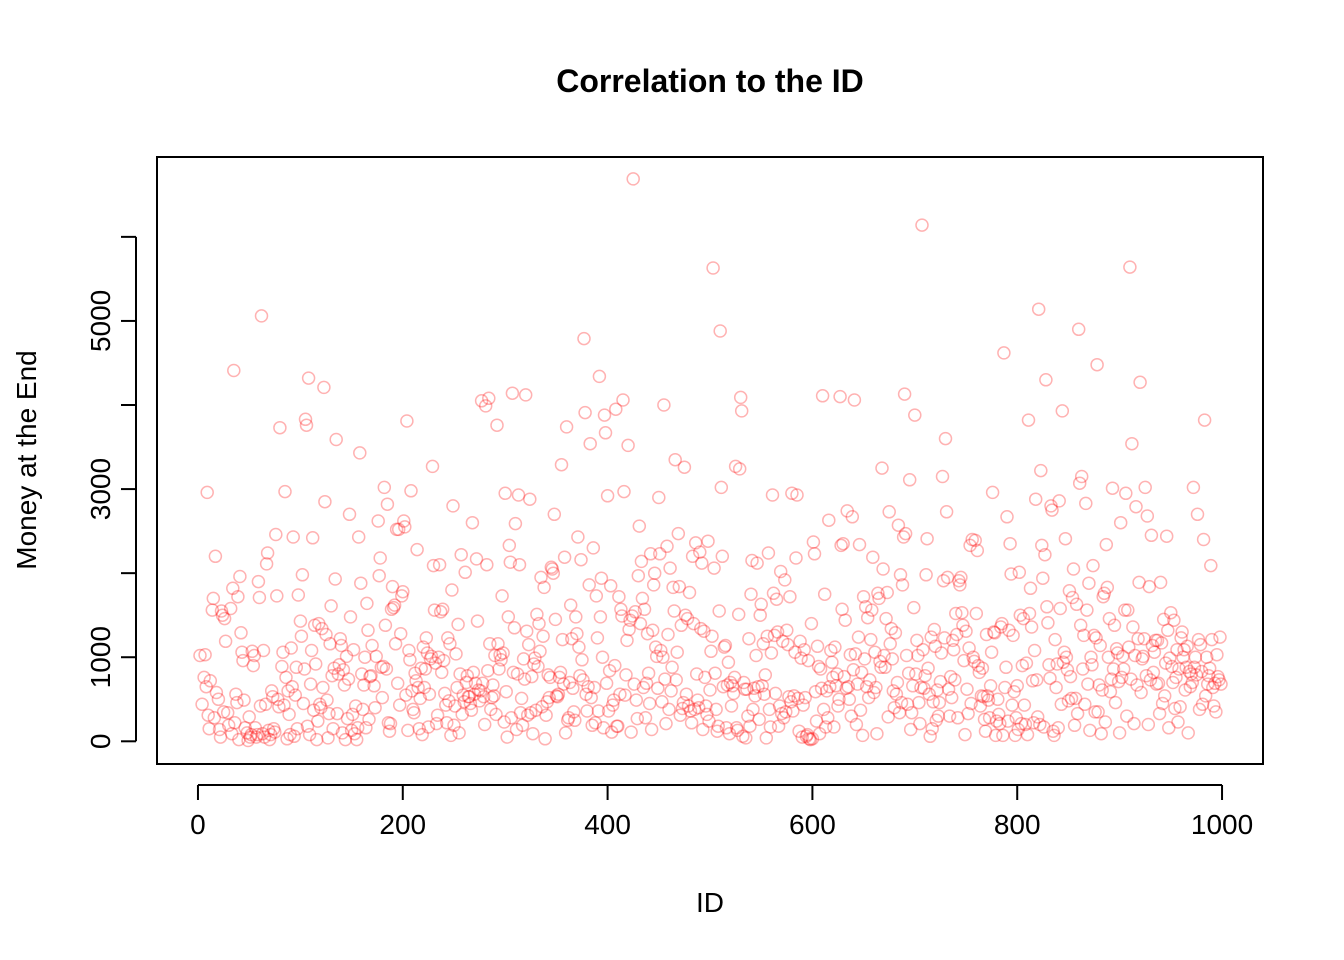 This screenshot has height=960, width=1344. Describe the element at coordinates (198, 824) in the screenshot. I see `x-tick-label: 0` at that location.